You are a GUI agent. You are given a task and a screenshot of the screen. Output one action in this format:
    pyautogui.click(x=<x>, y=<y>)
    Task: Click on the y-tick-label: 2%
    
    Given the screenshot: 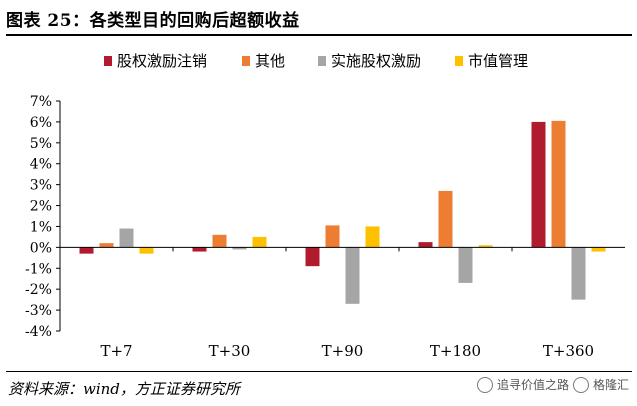 What is the action you would take?
    pyautogui.click(x=41, y=207)
    